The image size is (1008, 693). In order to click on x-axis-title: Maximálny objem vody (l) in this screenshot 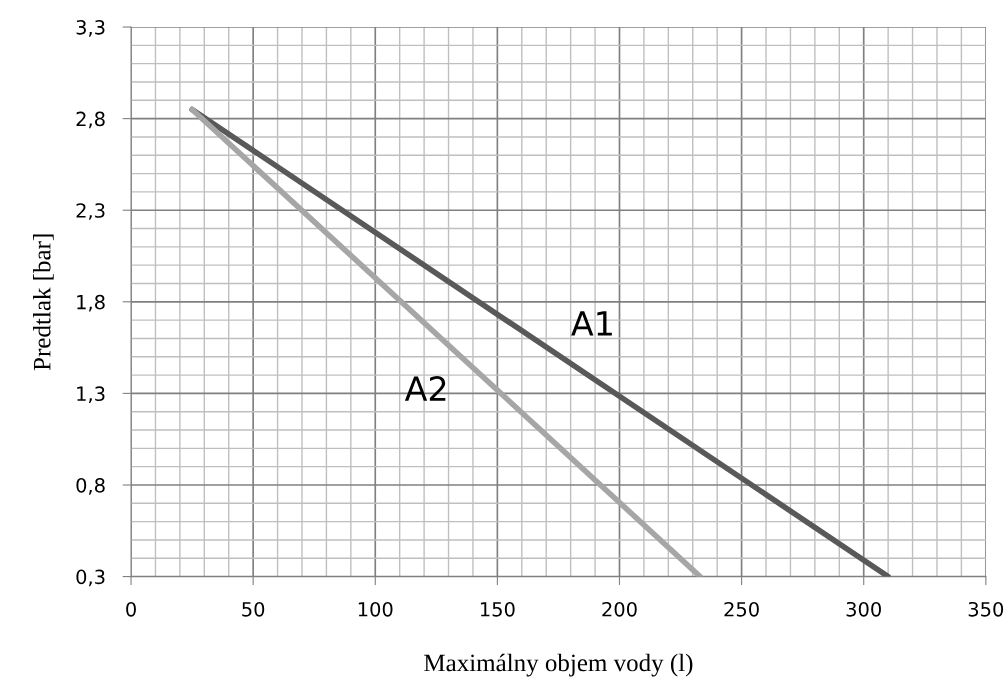, I will do `click(558, 665)`.